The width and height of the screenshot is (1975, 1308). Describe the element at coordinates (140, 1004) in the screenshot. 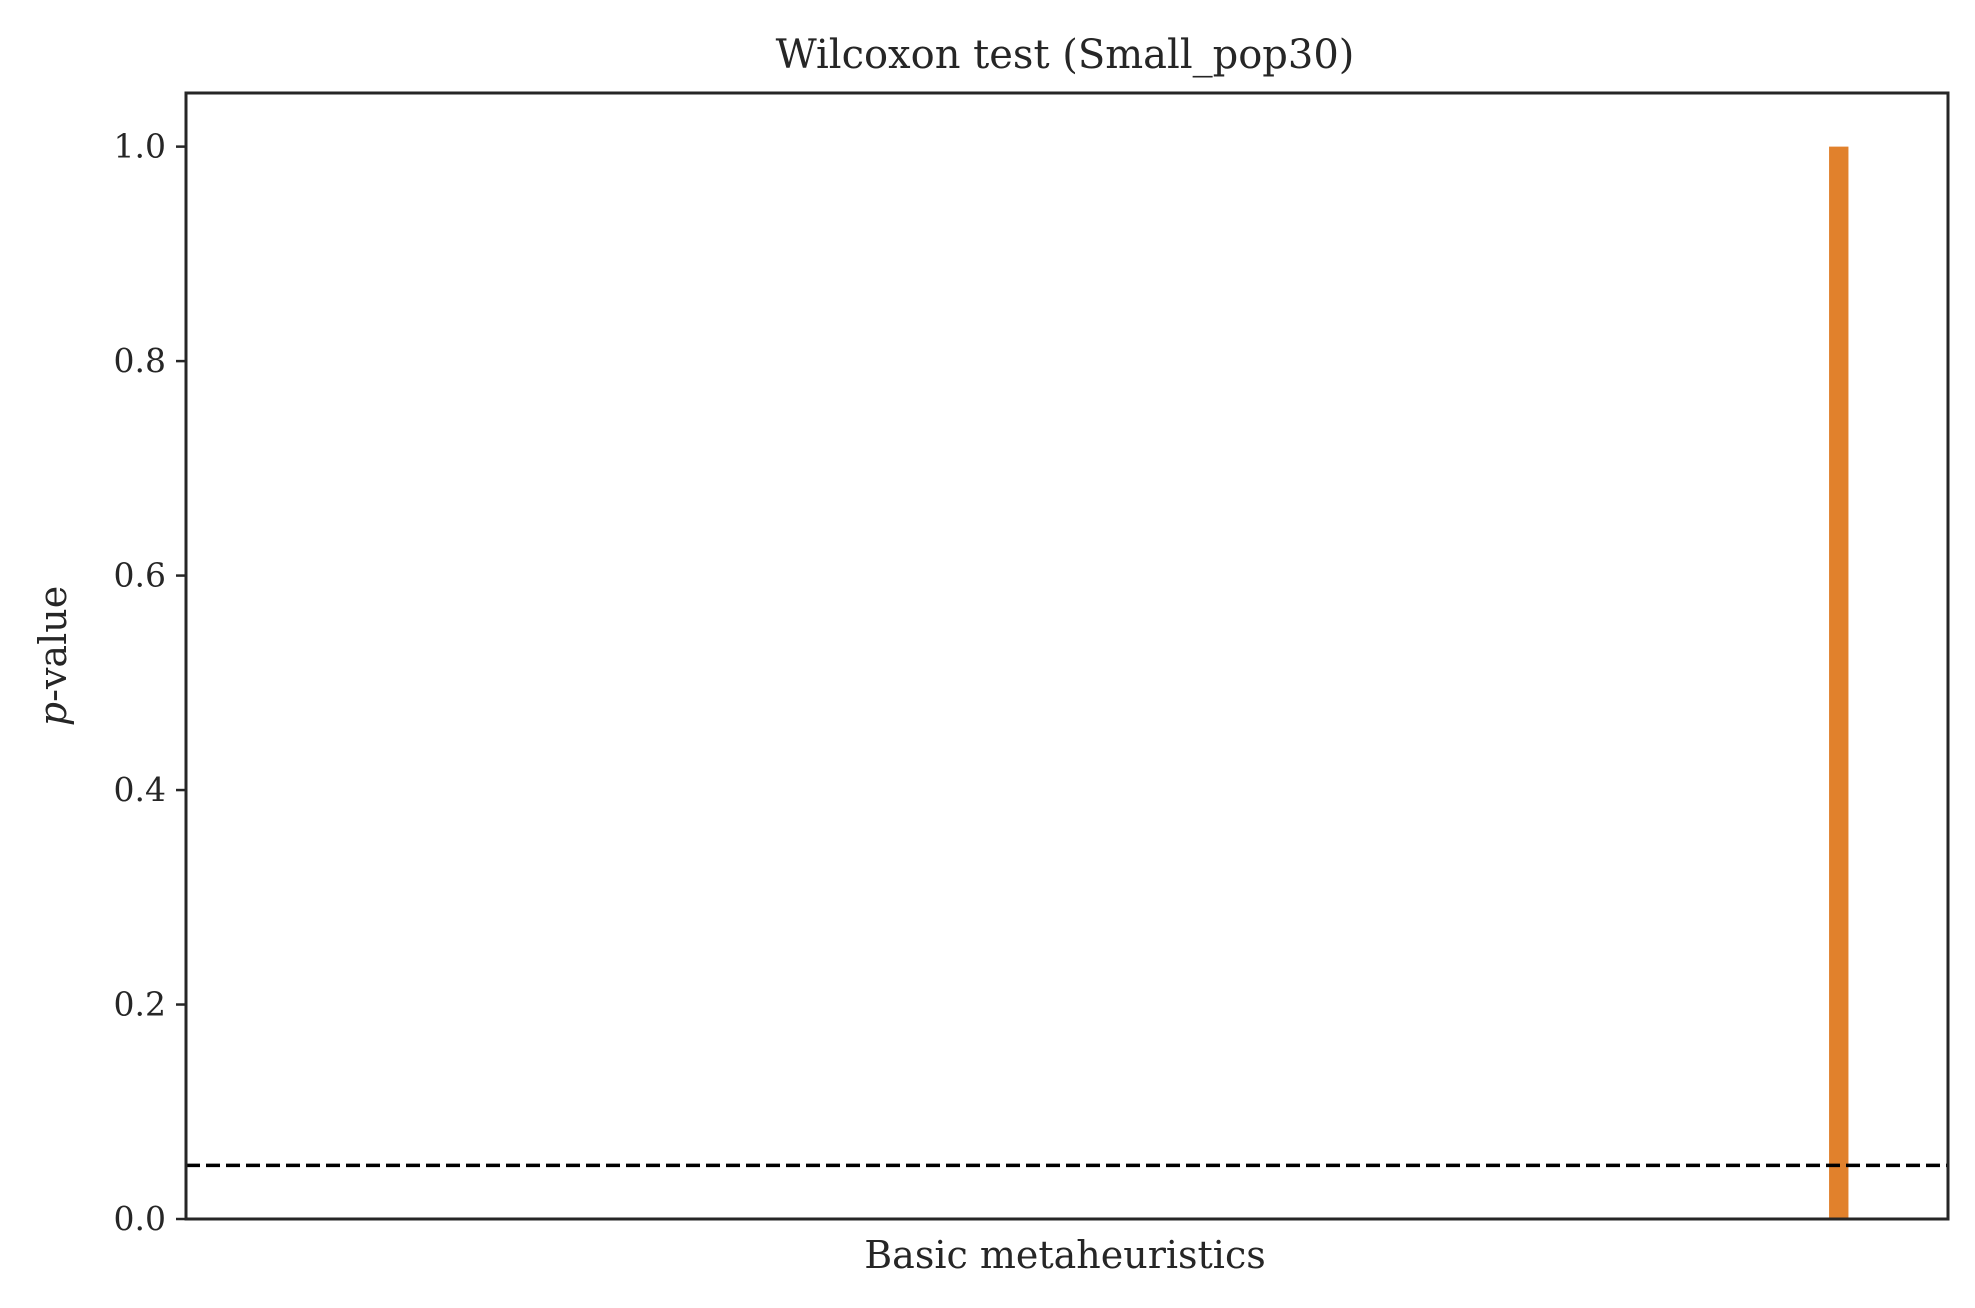

I see `y-tick-label: 0.2` at that location.